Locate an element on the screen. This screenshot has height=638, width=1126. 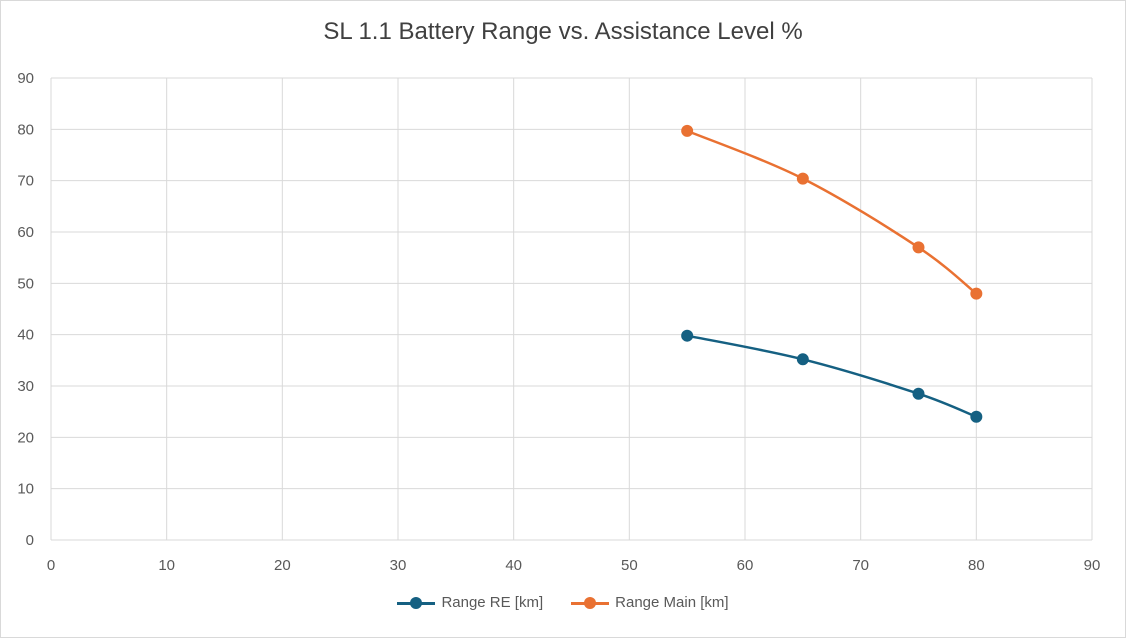
legend-marker-range-main is located at coordinates (590, 603).